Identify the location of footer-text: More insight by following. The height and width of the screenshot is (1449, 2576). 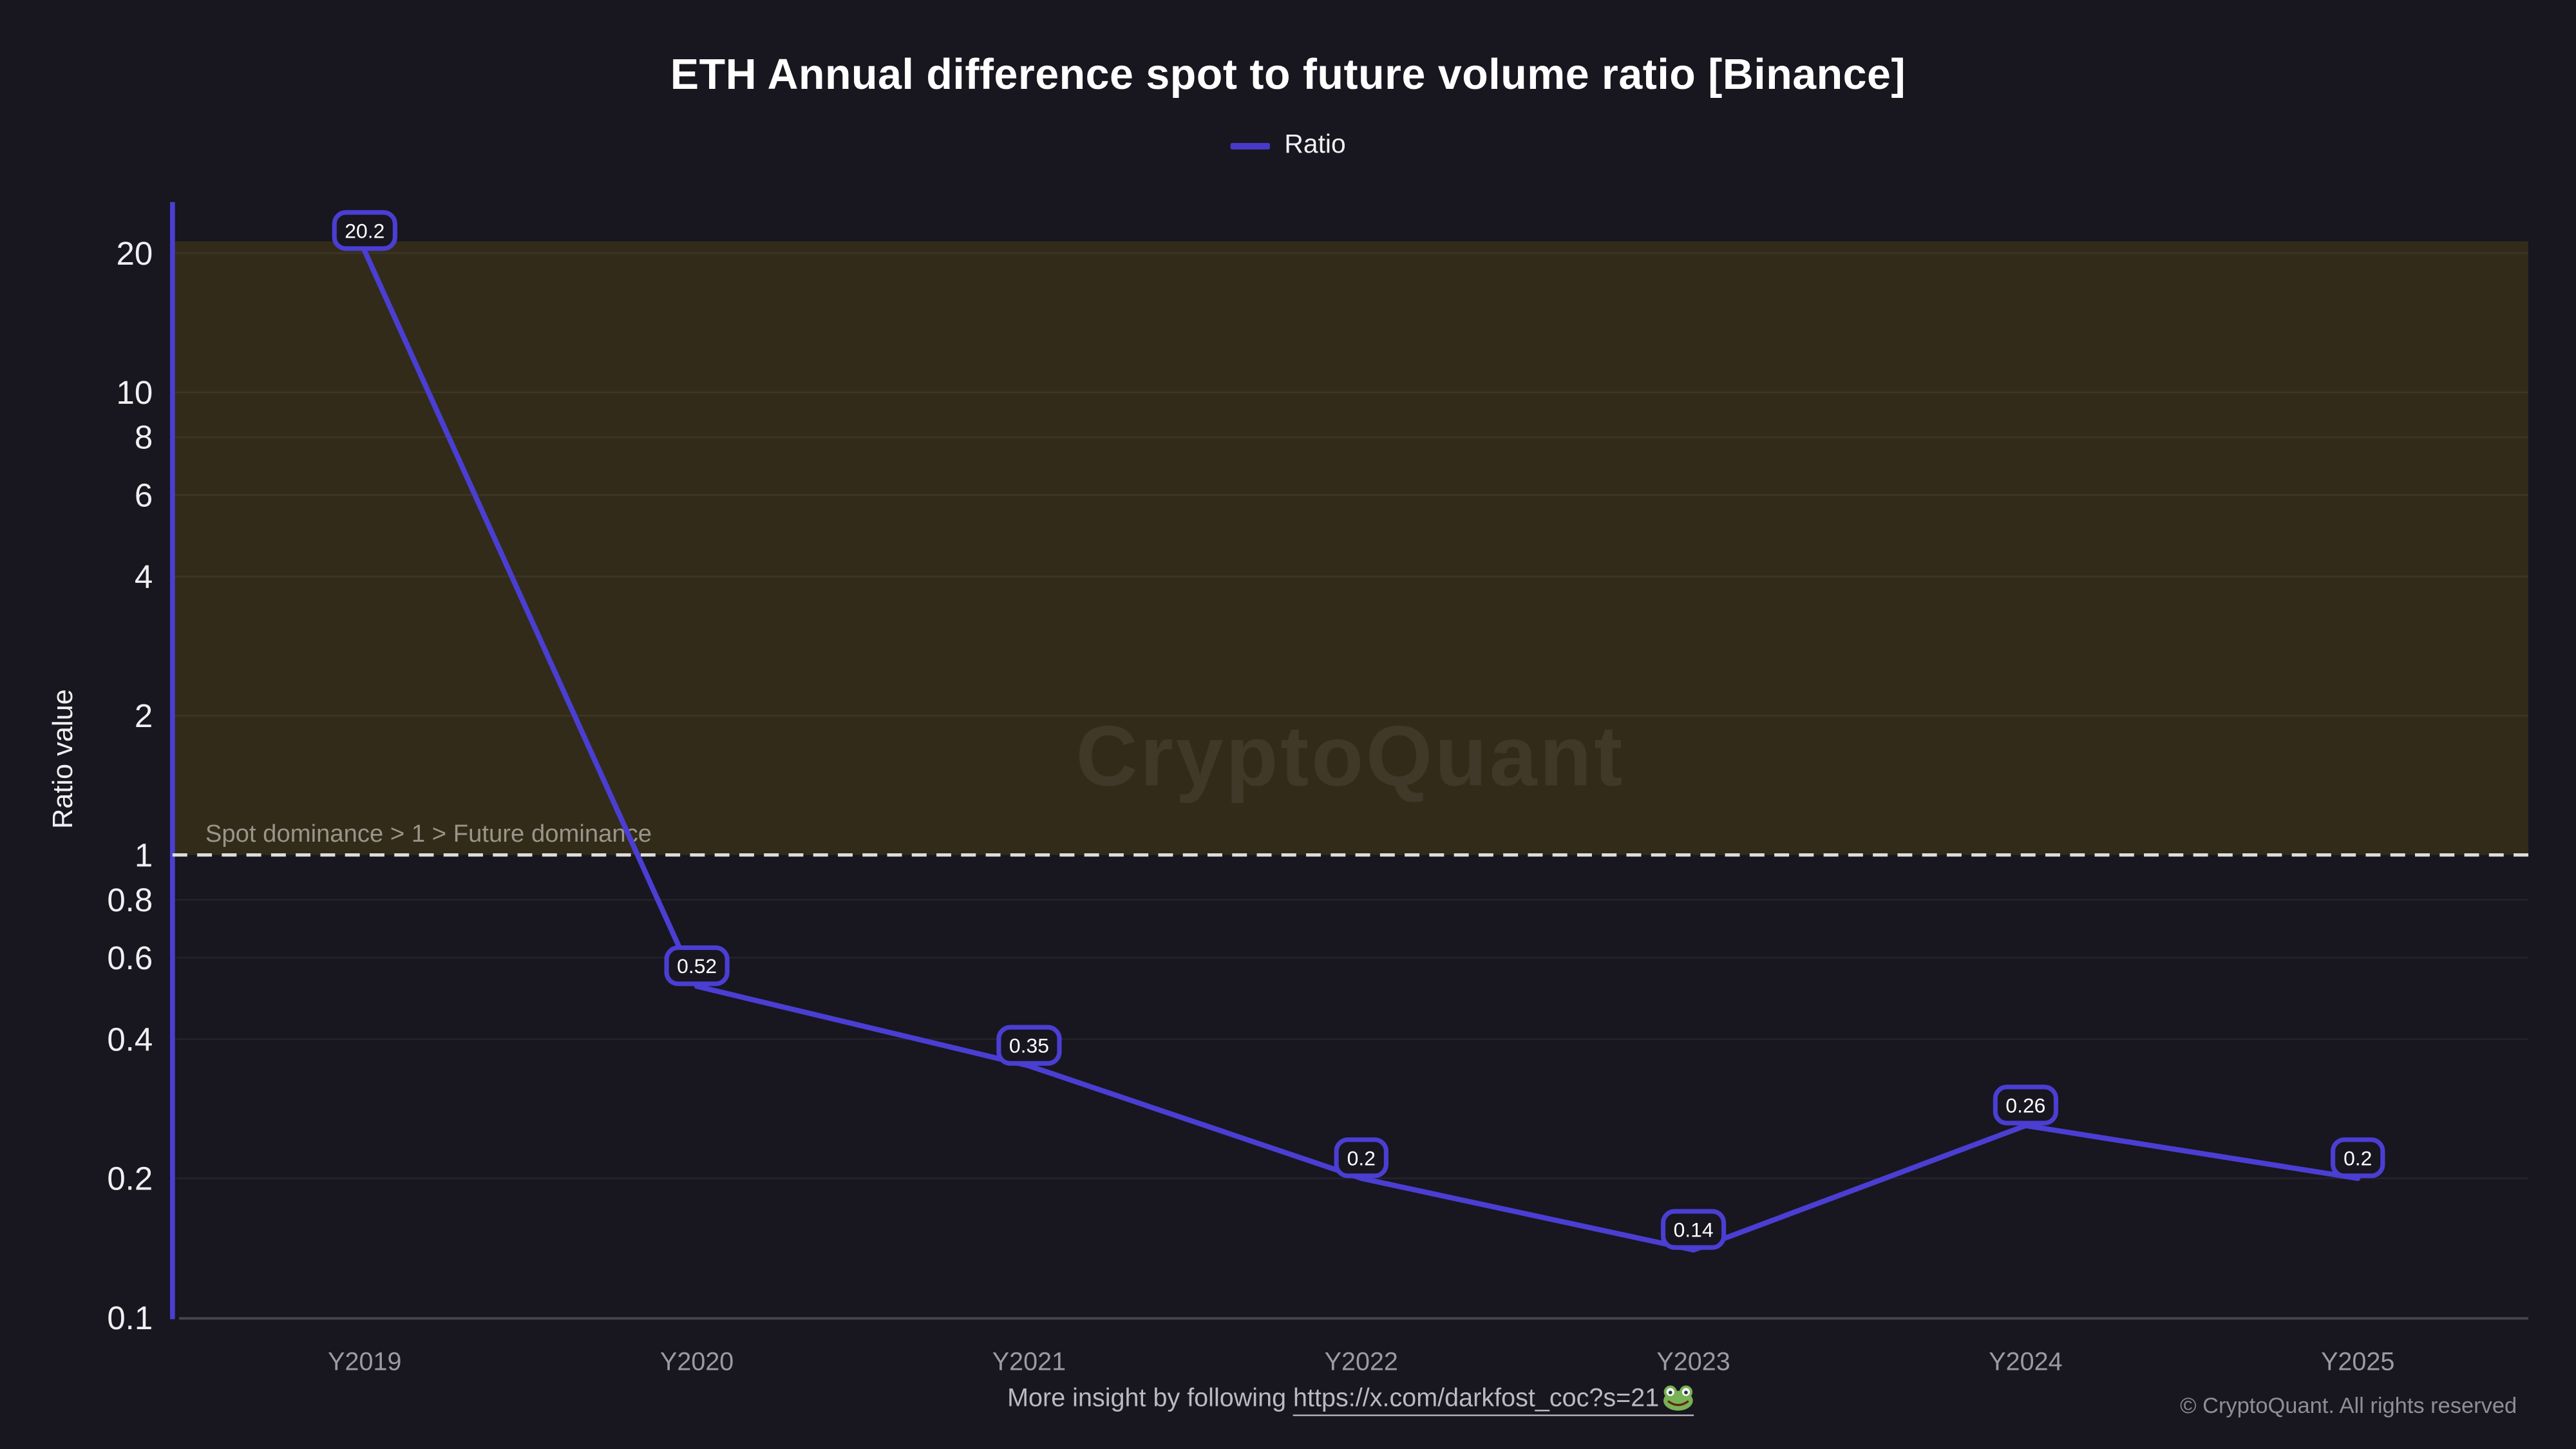
(1150, 1399).